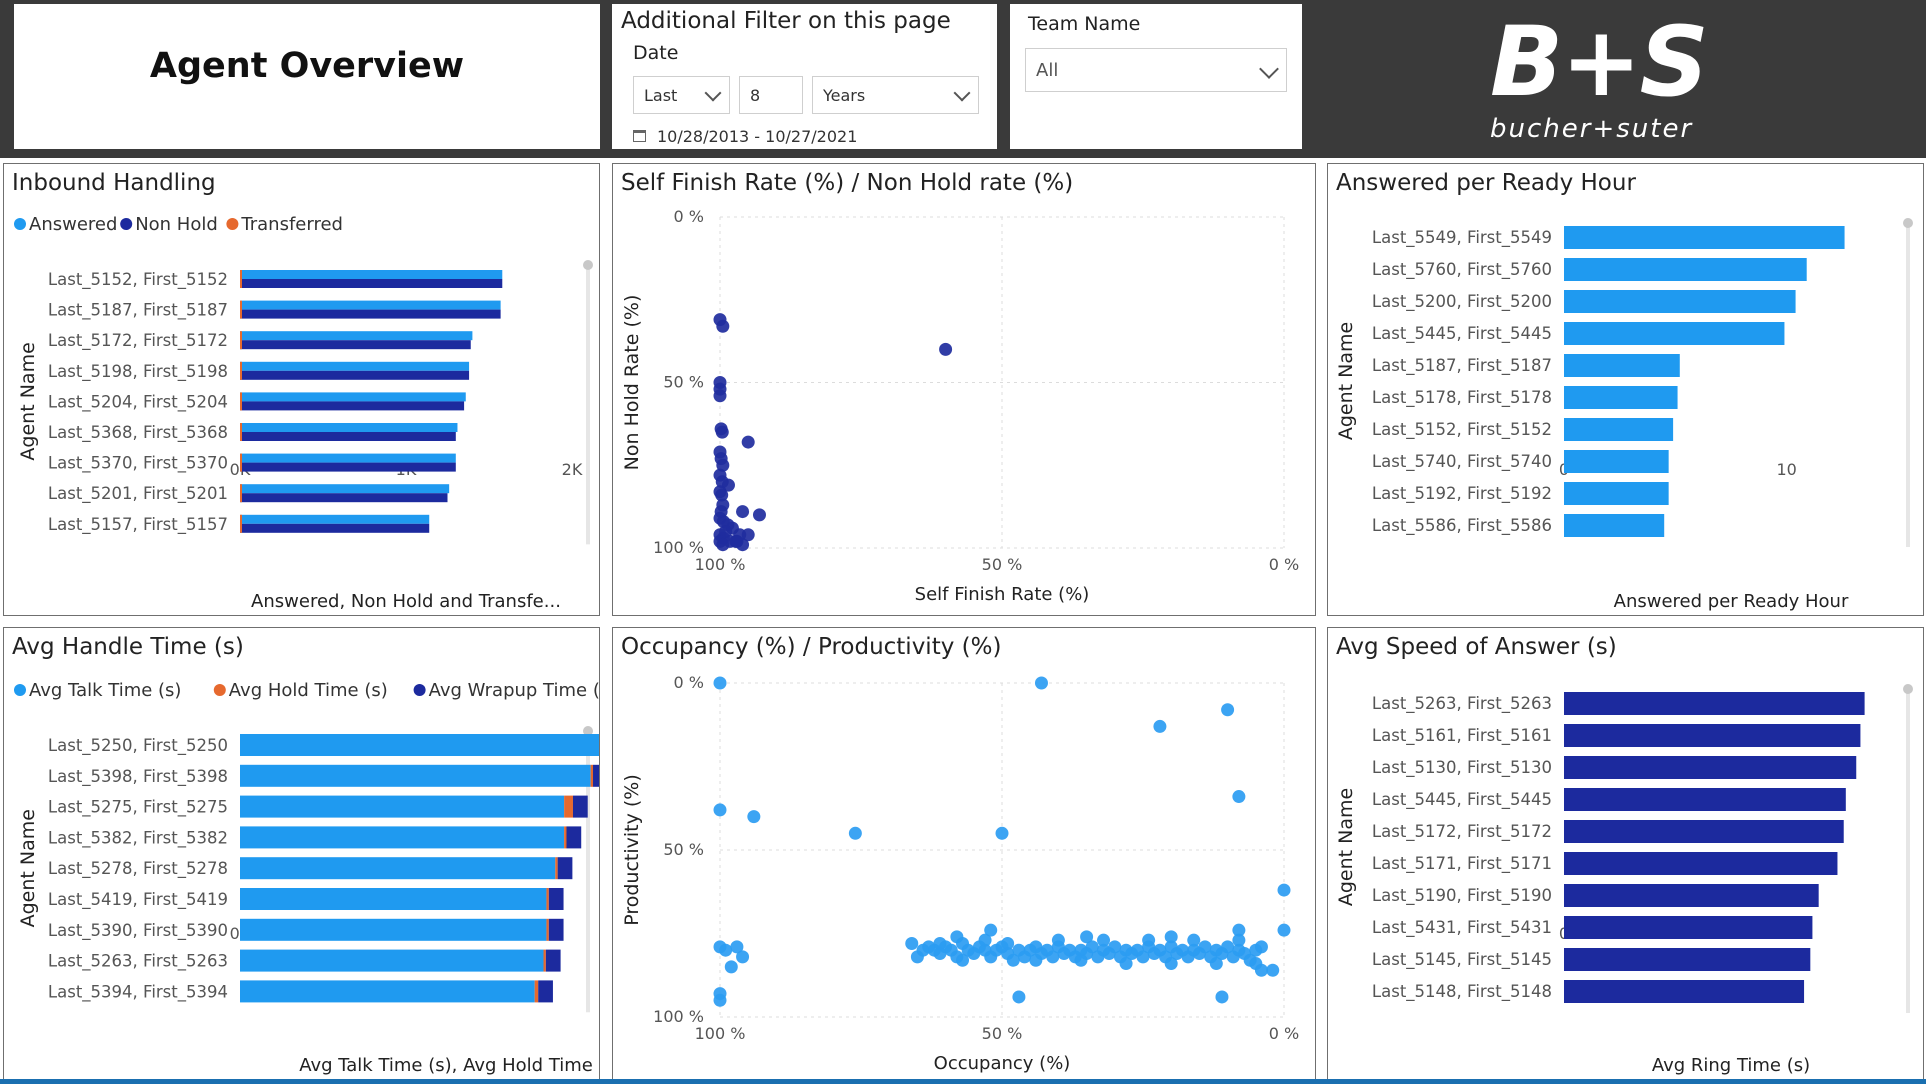 The width and height of the screenshot is (1926, 1084). I want to click on category-label: Last_5398, First_5398, so click(138, 777).